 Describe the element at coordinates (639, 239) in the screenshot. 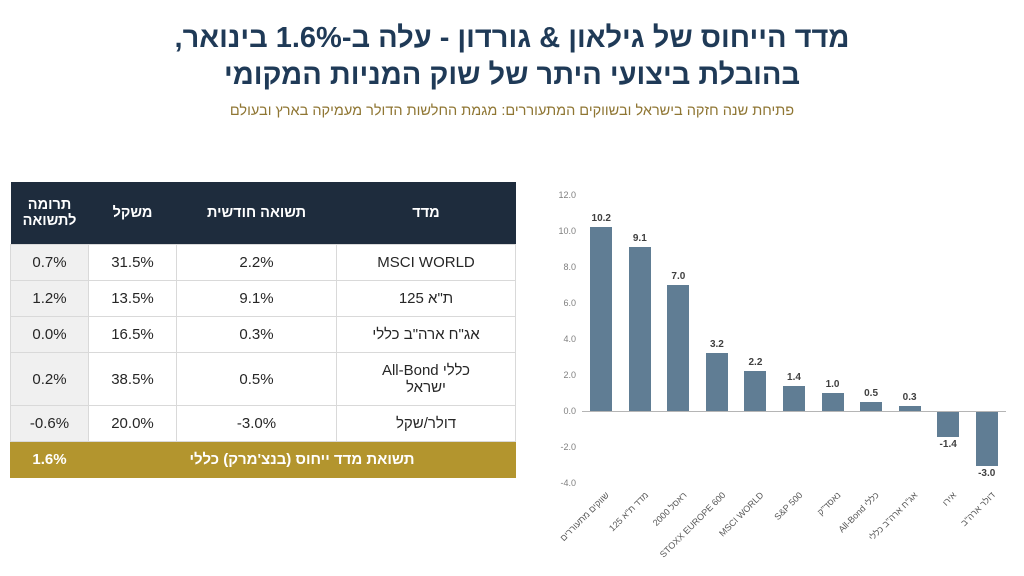

I see `bar-value-label: 9.1` at that location.